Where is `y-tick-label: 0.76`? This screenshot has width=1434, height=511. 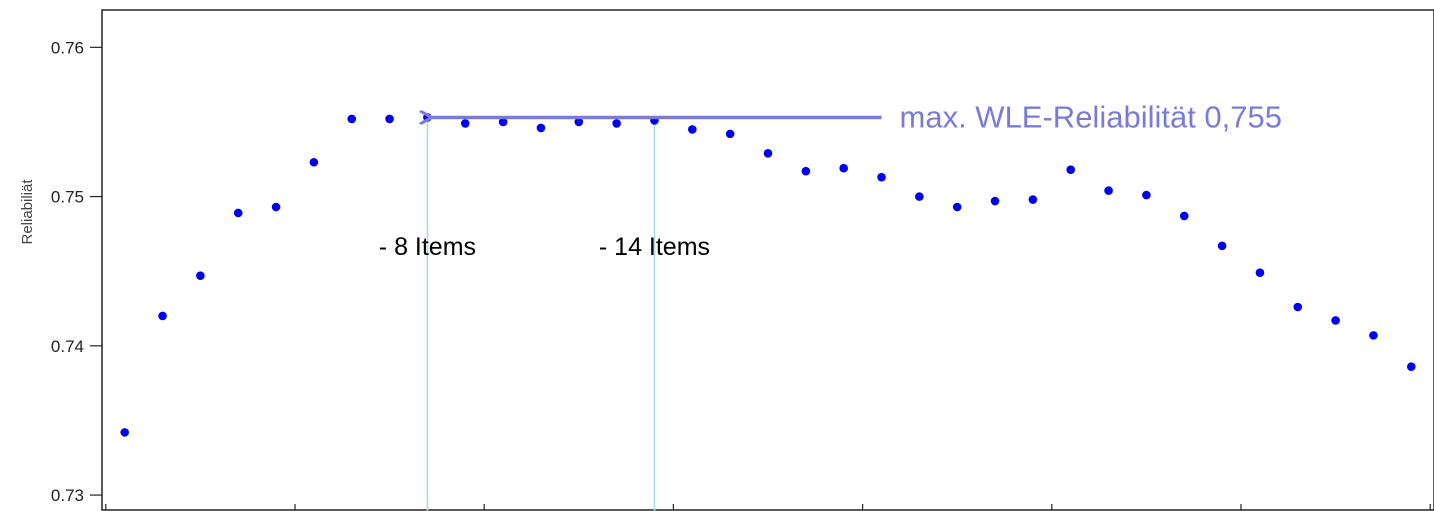 y-tick-label: 0.76 is located at coordinates (67, 47).